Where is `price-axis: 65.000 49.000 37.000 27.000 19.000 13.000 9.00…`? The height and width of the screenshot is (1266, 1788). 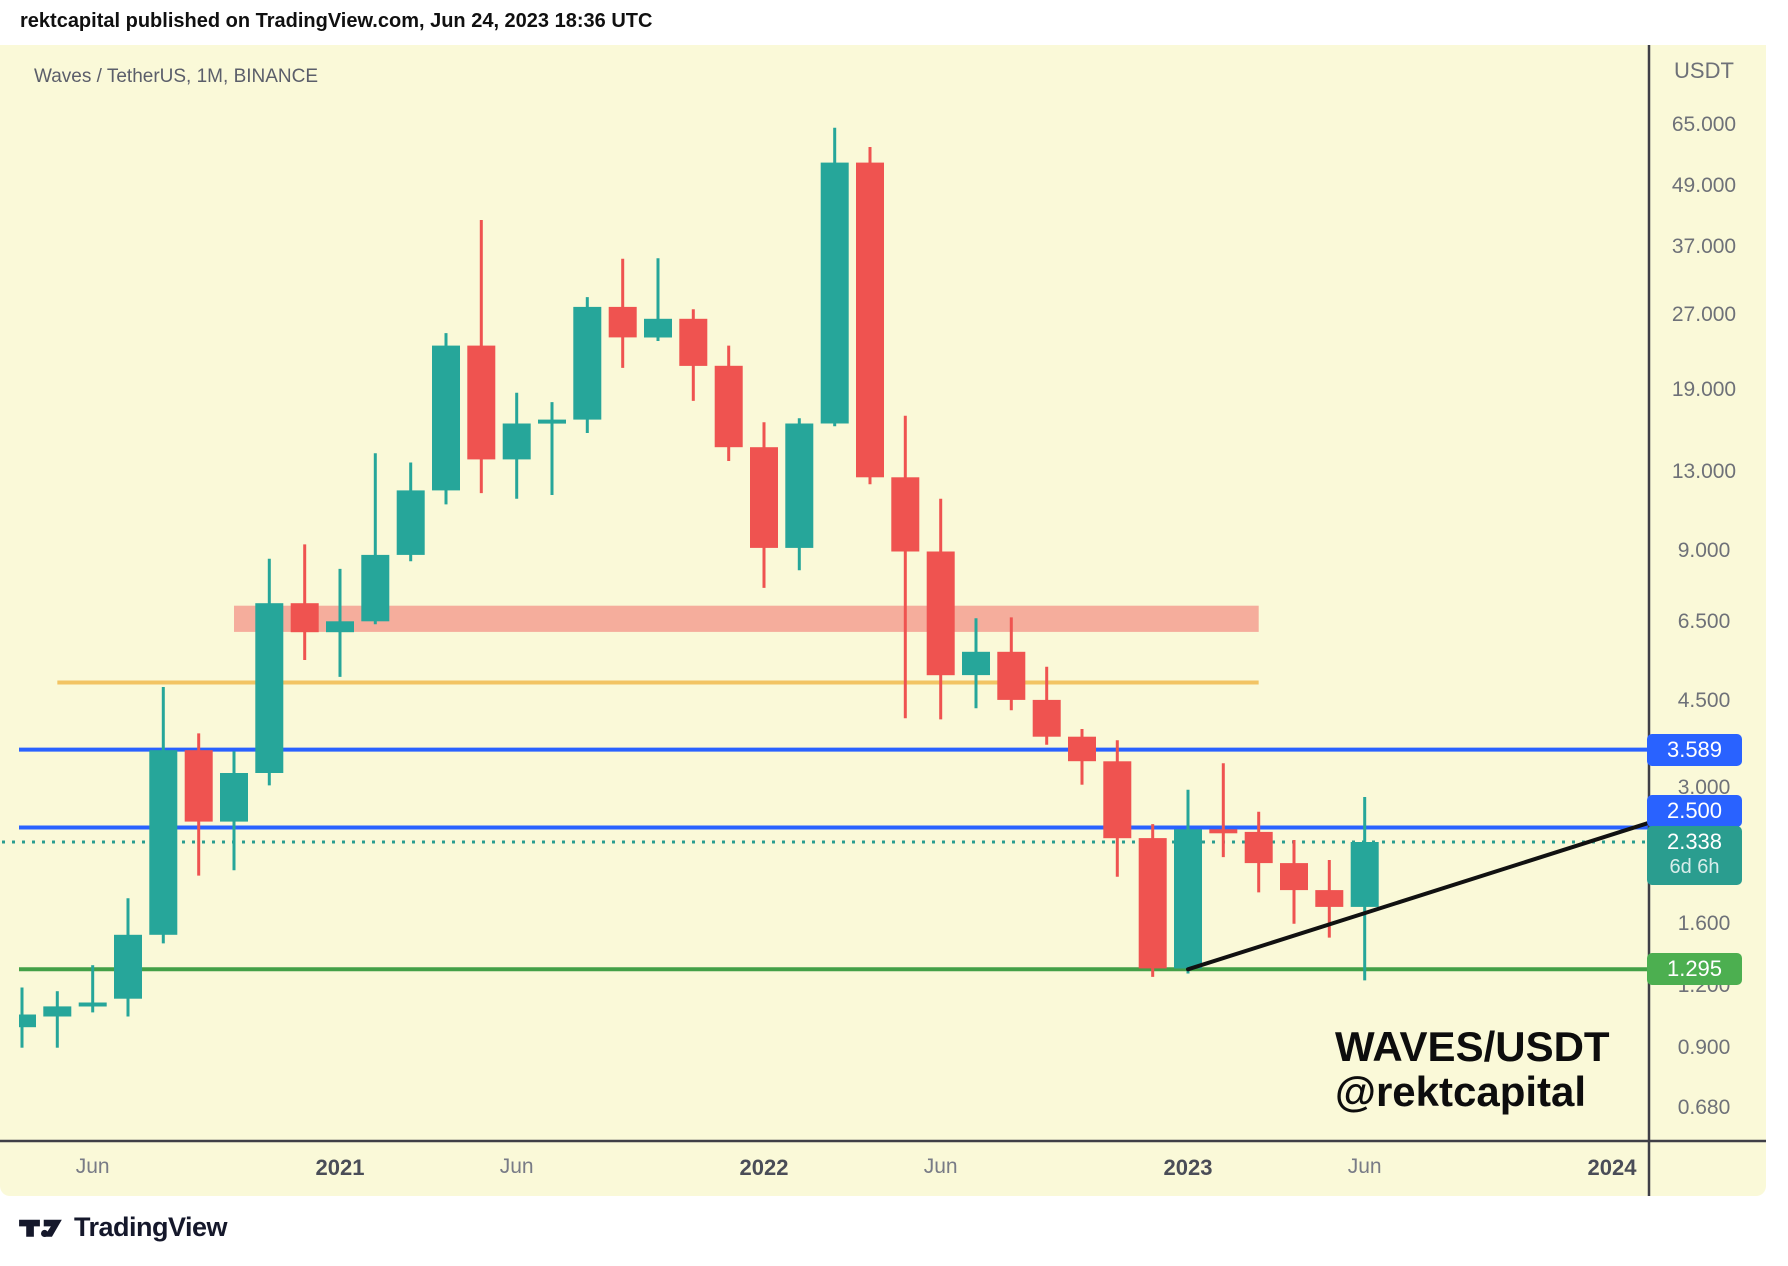
price-axis: 65.000 49.000 37.000 27.000 19.000 13.000 9.00… is located at coordinates (1707, 620).